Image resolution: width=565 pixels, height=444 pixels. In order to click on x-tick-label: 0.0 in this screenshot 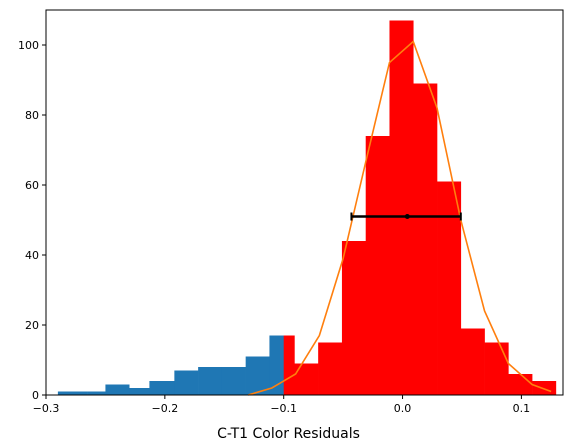, I will do `click(403, 408)`.